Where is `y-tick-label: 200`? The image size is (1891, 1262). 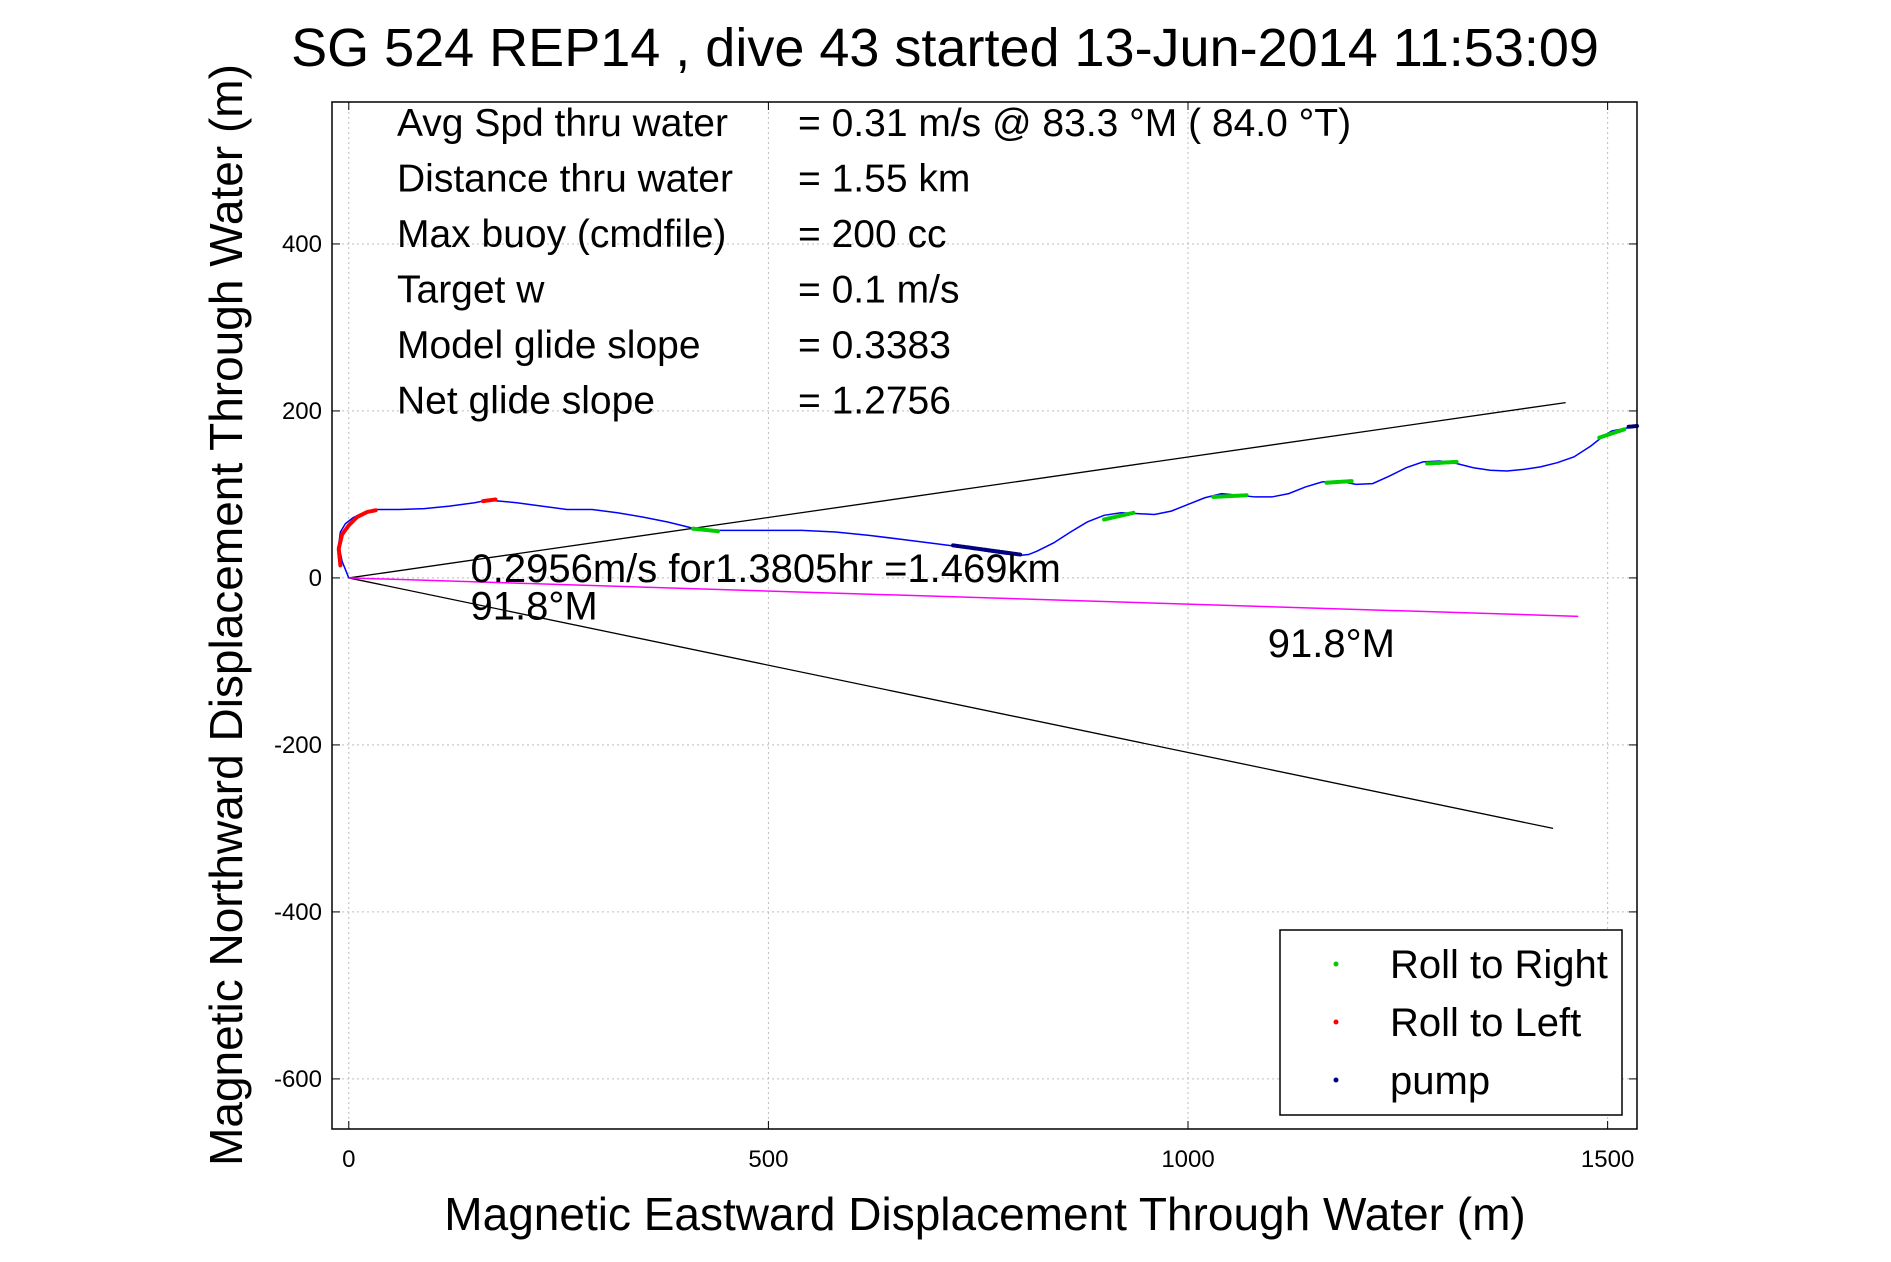 y-tick-label: 200 is located at coordinates (302, 411).